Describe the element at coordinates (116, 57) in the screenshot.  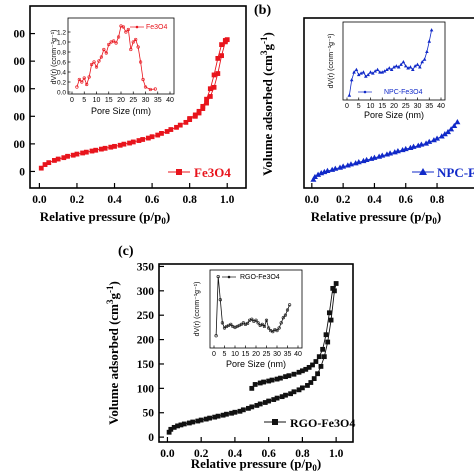
I see `inset-series-line` at that location.